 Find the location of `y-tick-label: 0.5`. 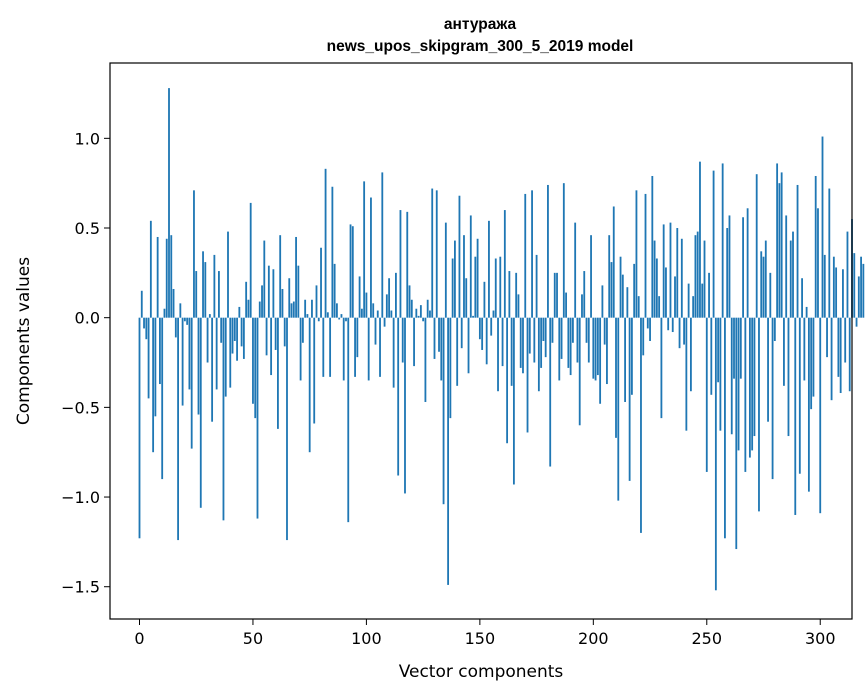

y-tick-label: 0.5 is located at coordinates (87, 228).